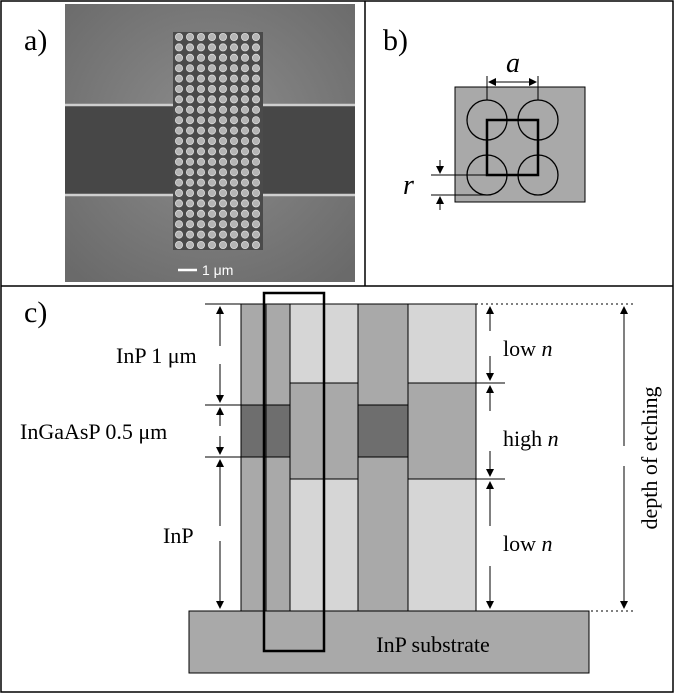  What do you see at coordinates (383, 534) in the screenshot?
I see `column3-bottom` at bounding box center [383, 534].